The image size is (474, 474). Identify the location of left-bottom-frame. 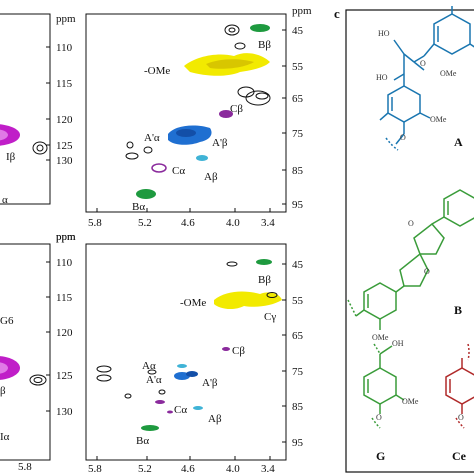
(25, 352).